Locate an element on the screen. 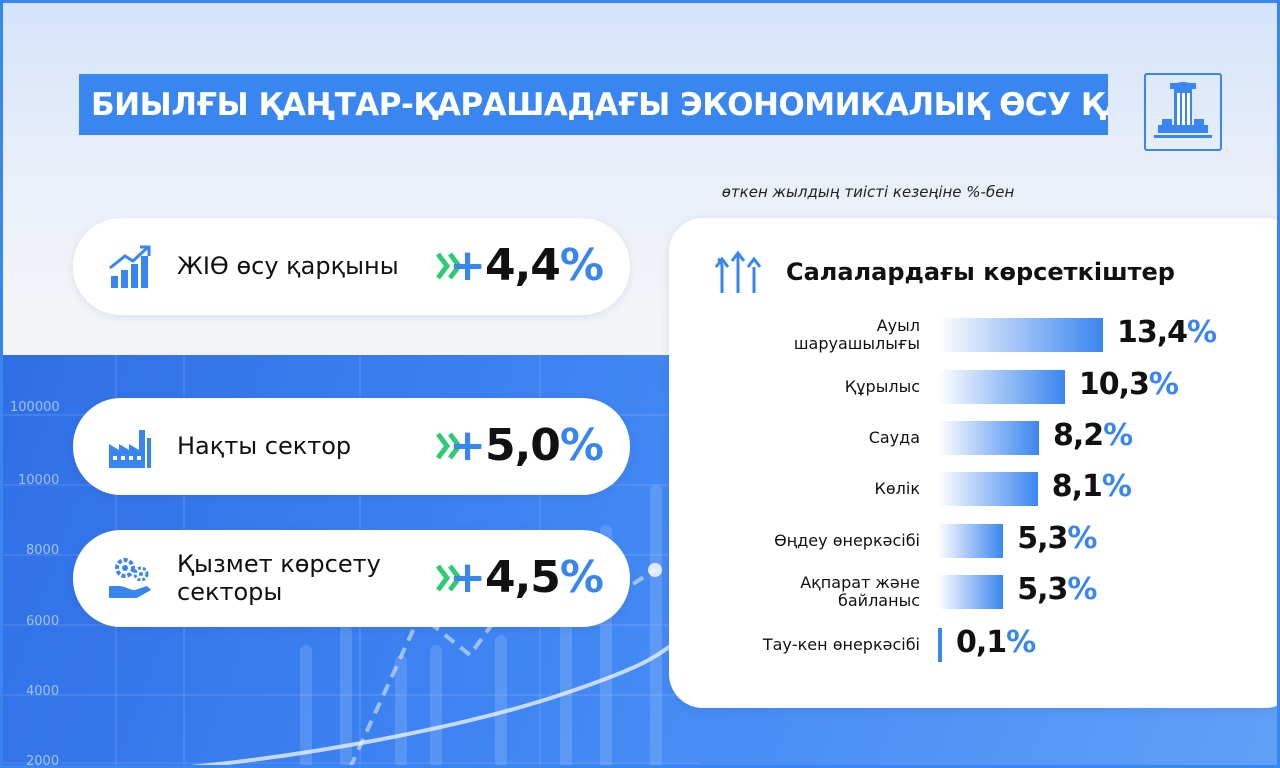 The image size is (1280, 768). bar-category-label: Көлік is located at coordinates (897, 488).